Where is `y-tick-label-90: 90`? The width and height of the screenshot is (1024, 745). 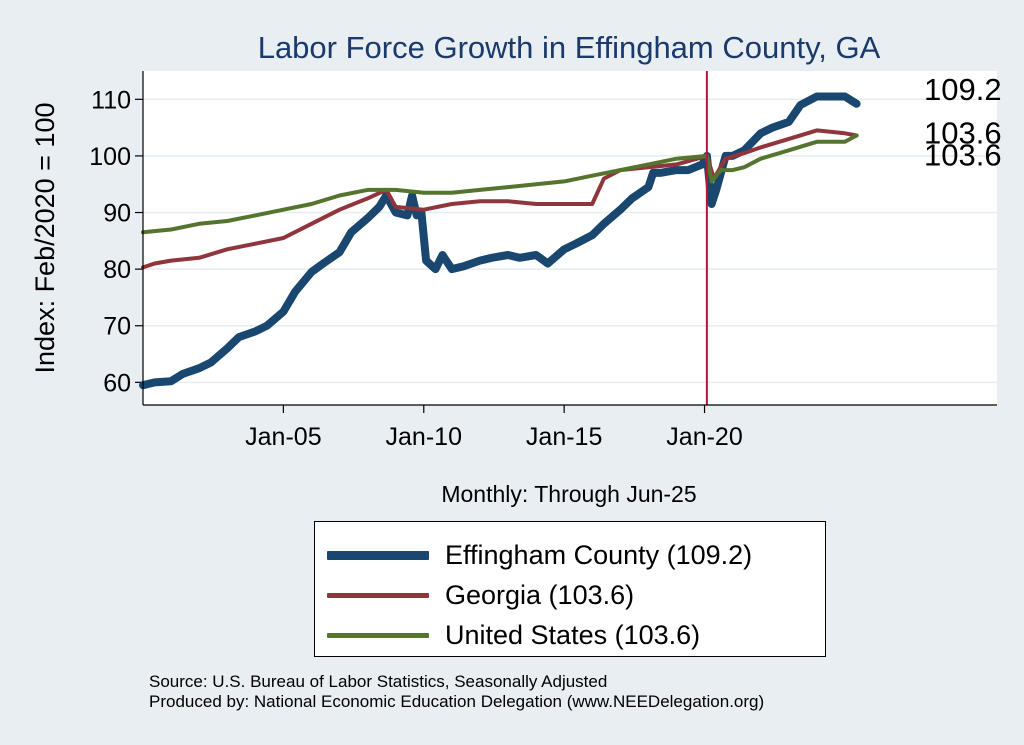 y-tick-label-90: 90 is located at coordinates (117, 214).